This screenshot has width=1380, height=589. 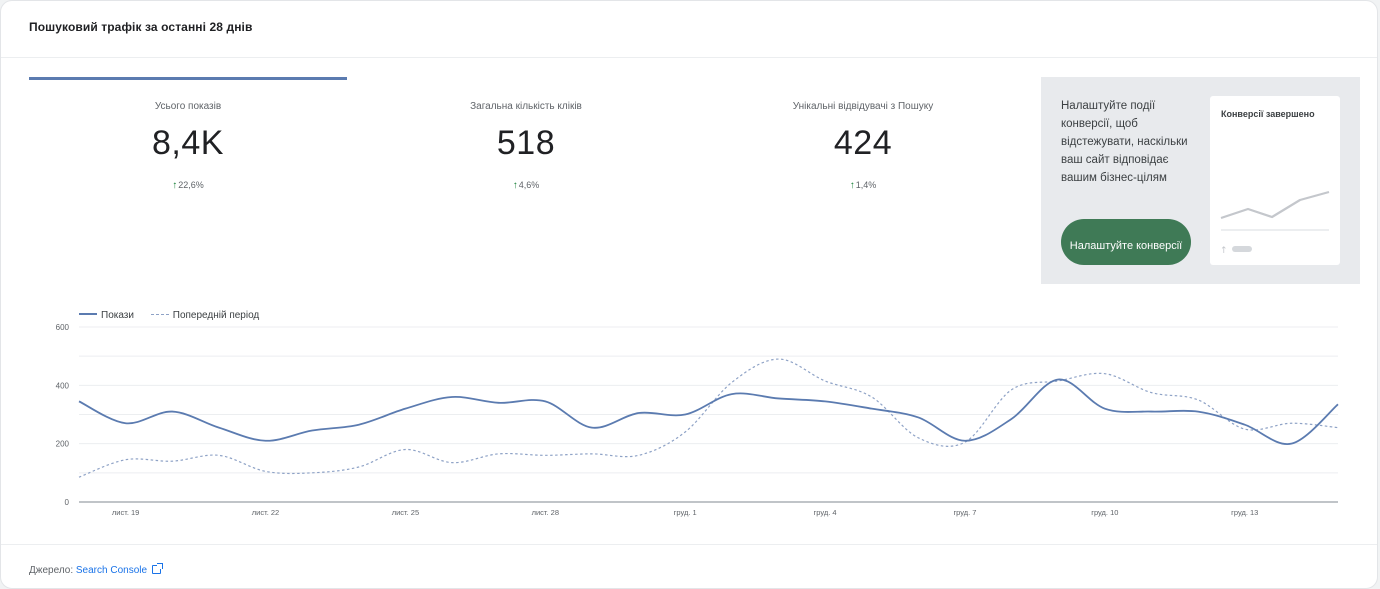 I want to click on metric-delta-value: 4,6%, so click(x=529, y=185).